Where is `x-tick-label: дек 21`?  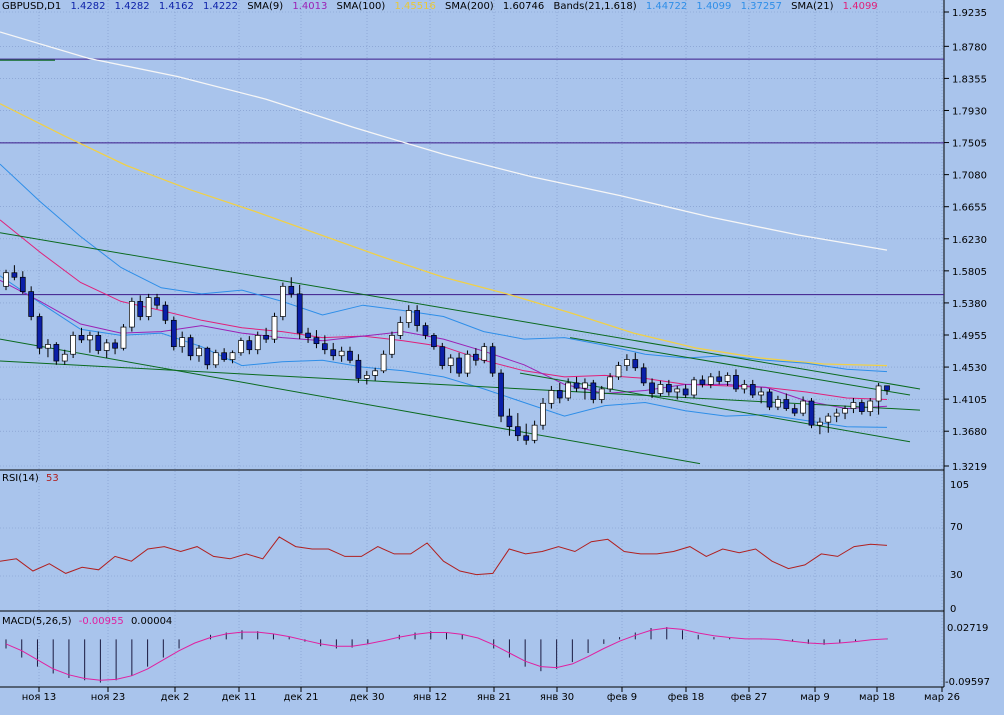 x-tick-label: дек 21 is located at coordinates (300, 697).